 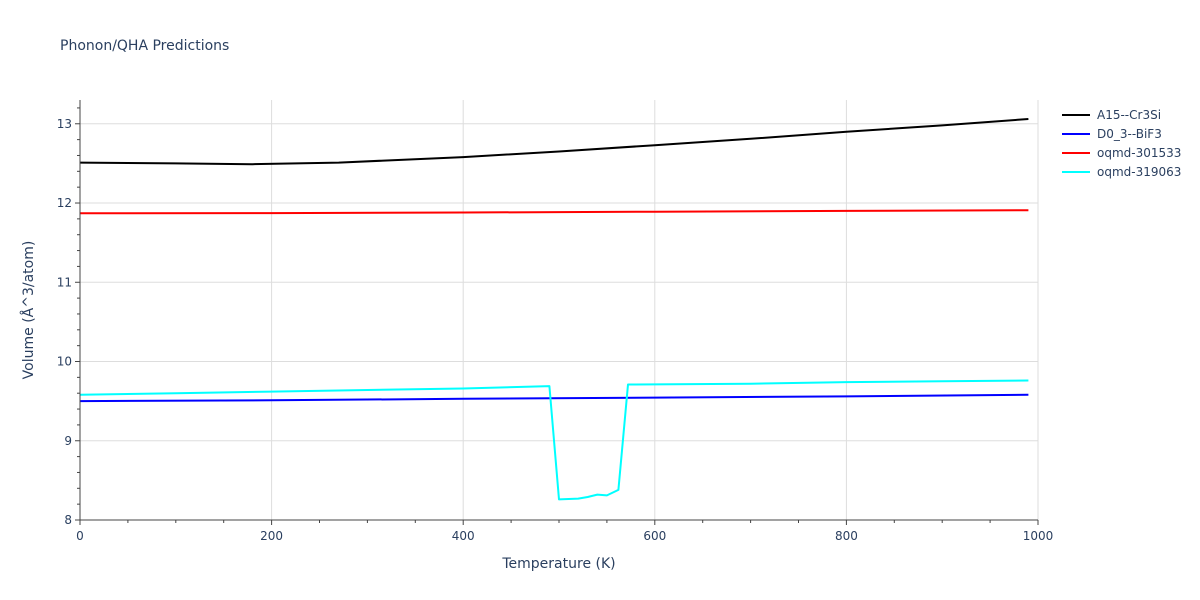 What do you see at coordinates (1129, 115) in the screenshot?
I see `legend-label: A15--Cr3Si` at bounding box center [1129, 115].